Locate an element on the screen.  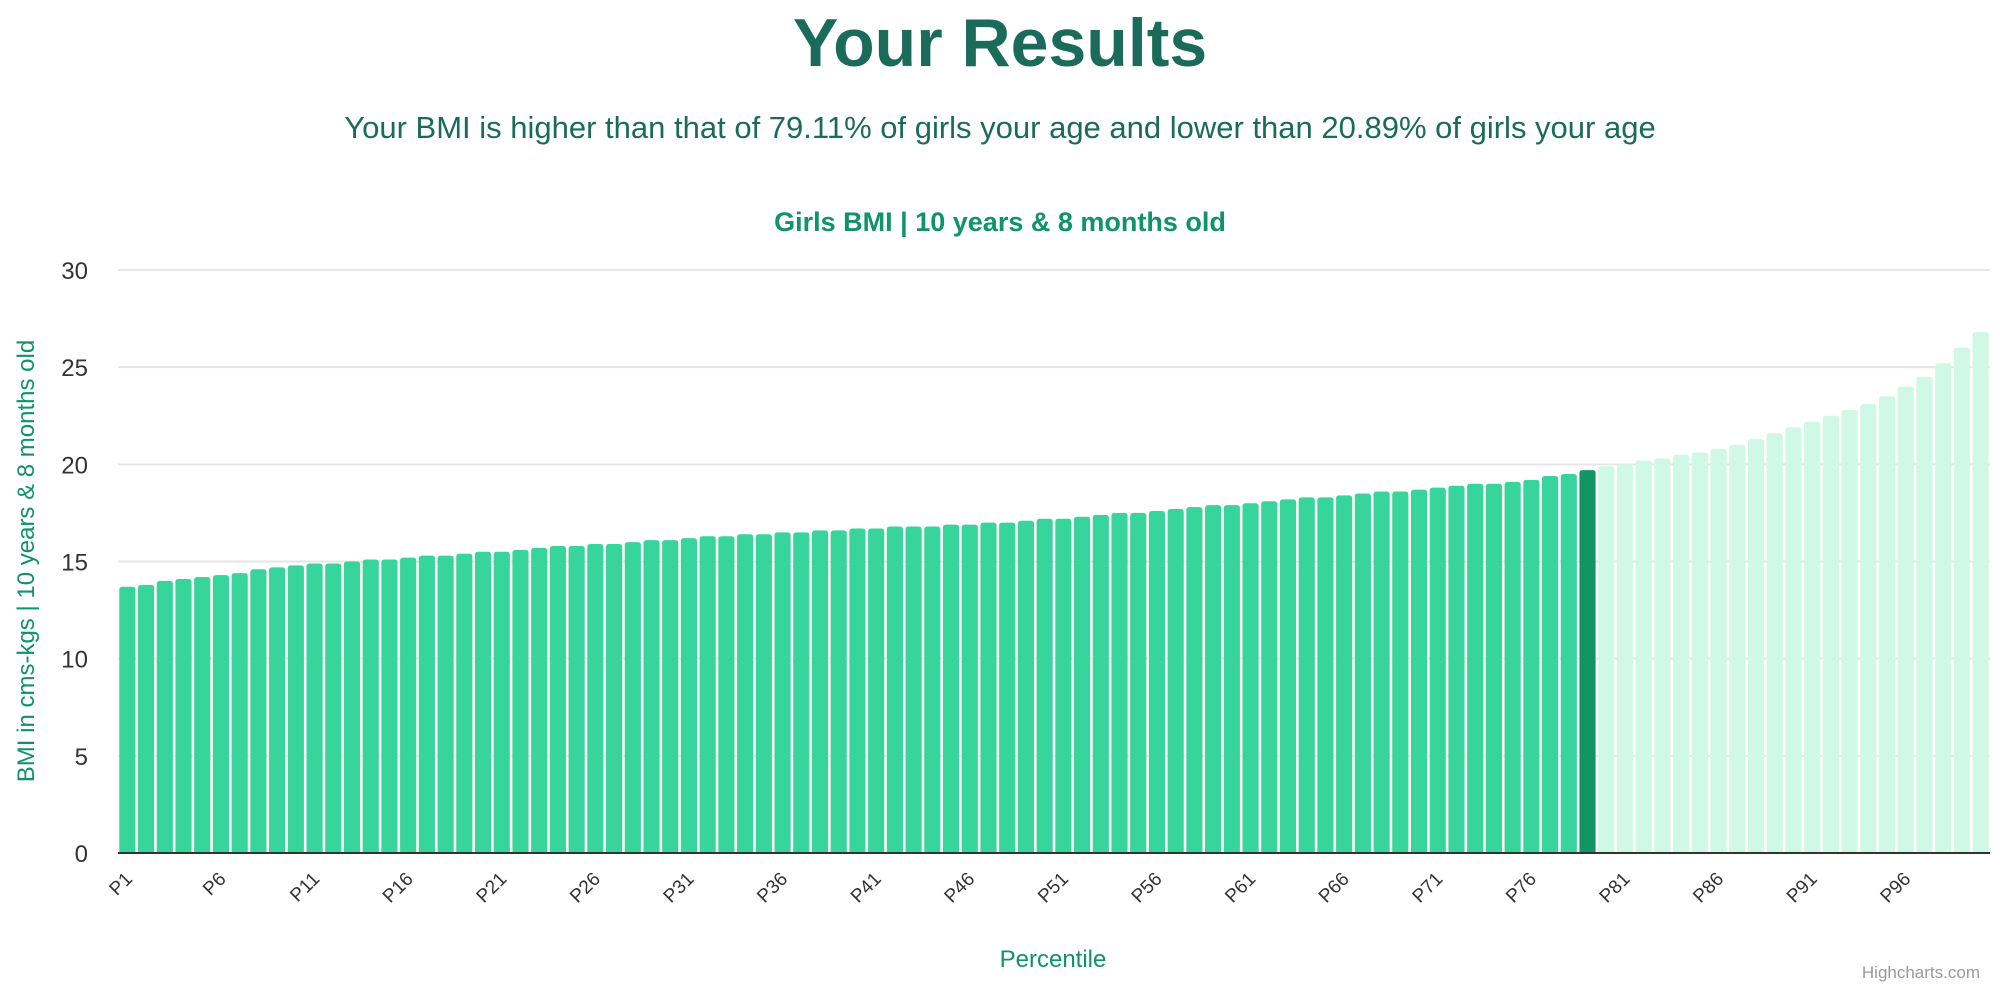
bar-p15 is located at coordinates (389, 706).